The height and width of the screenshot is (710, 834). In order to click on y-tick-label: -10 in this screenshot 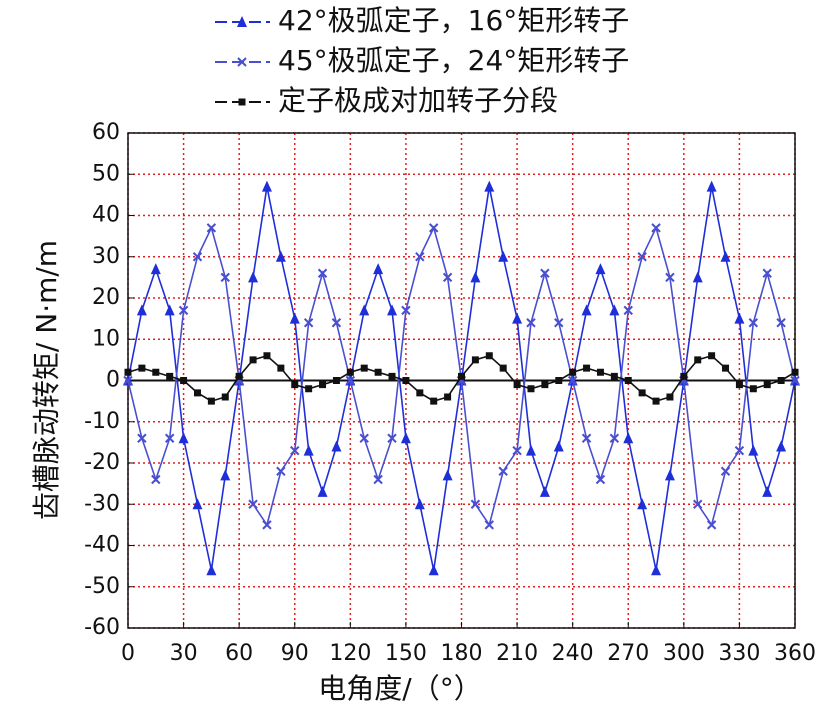, I will do `click(102, 421)`.